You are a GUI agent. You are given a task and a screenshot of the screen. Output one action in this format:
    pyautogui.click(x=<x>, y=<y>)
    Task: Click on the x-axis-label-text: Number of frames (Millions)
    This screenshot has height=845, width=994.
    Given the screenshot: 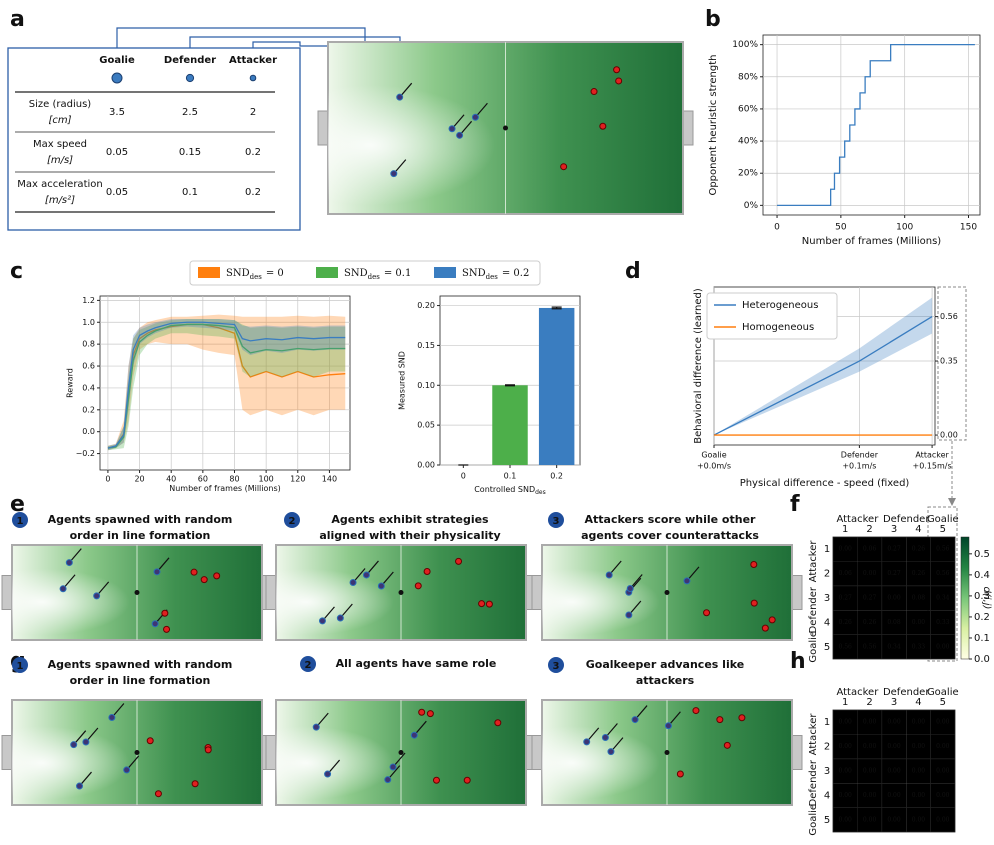 What is the action you would take?
    pyautogui.click(x=872, y=241)
    